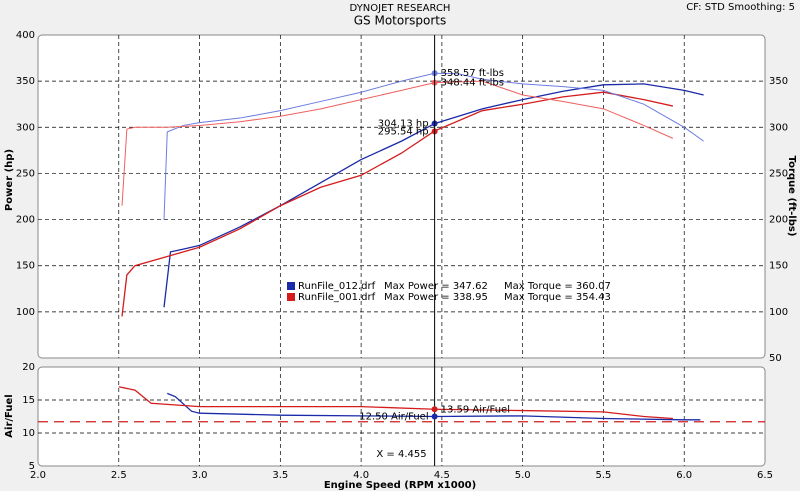 The width and height of the screenshot is (800, 491). What do you see at coordinates (778, 81) in the screenshot?
I see `y2-tick-label: 350` at bounding box center [778, 81].